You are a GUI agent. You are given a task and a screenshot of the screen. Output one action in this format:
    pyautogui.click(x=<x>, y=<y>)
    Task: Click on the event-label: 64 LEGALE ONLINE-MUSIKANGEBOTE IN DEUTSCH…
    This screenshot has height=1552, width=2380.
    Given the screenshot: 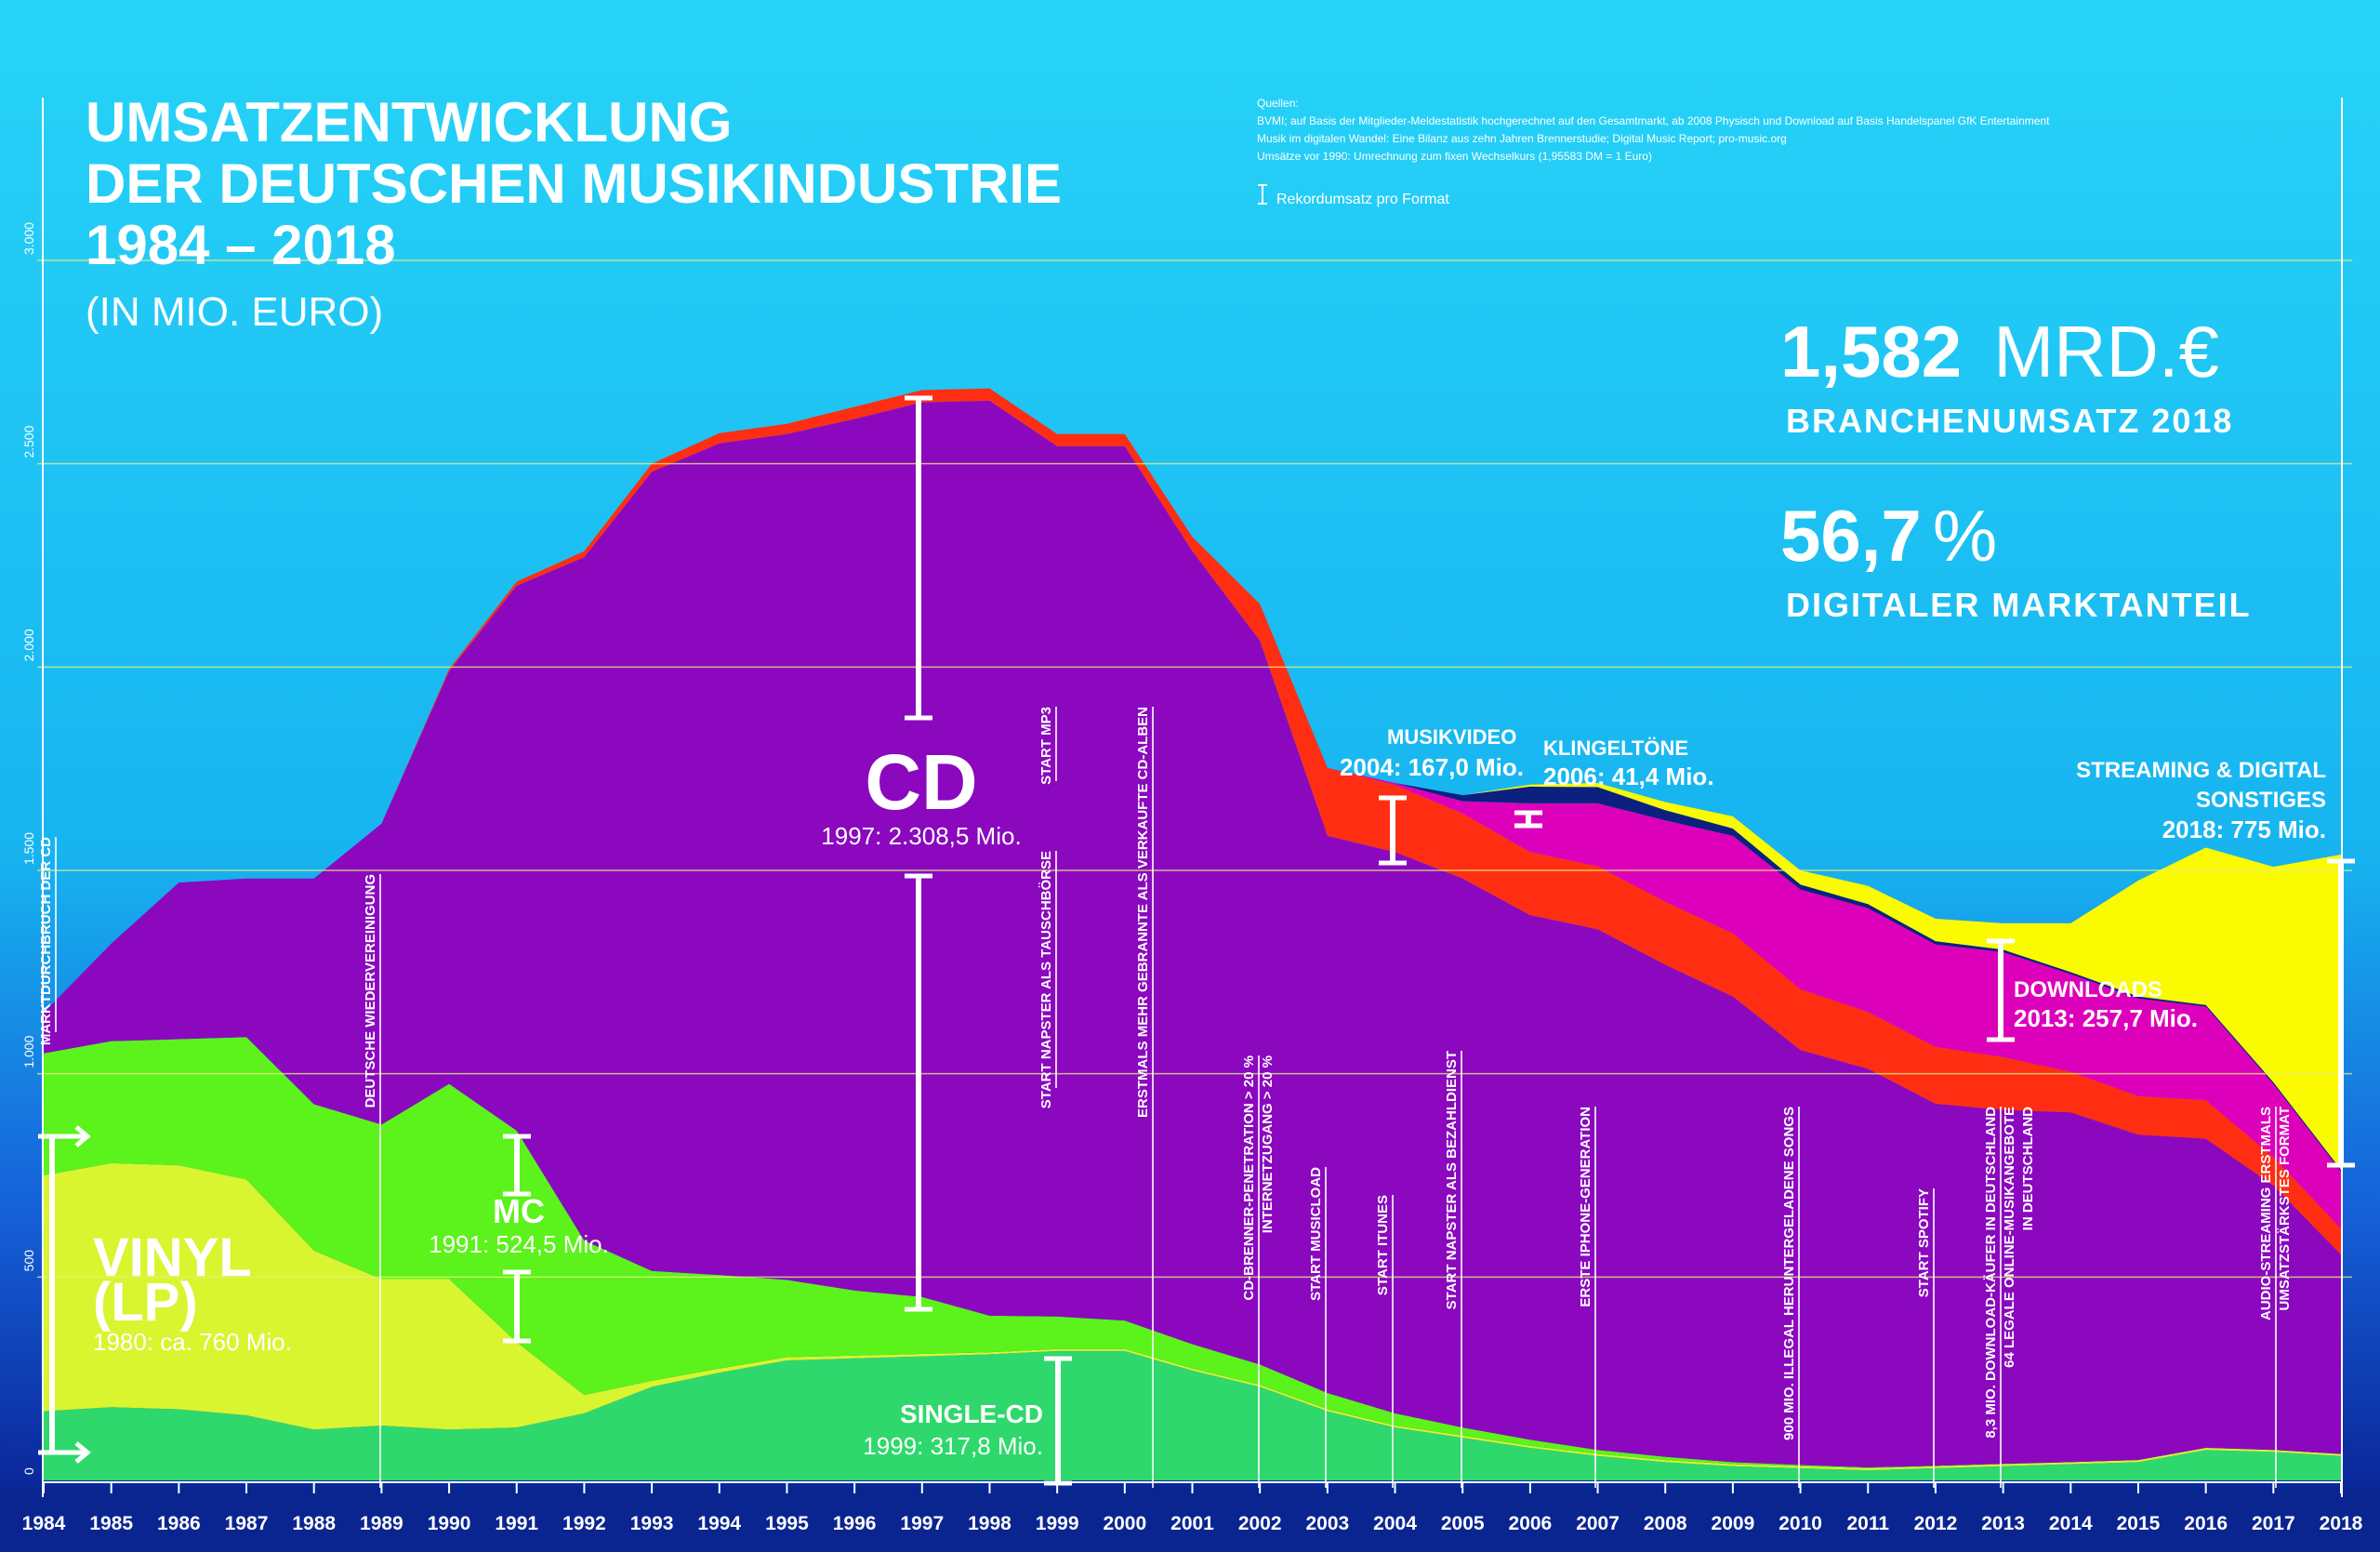 What is the action you would take?
    pyautogui.click(x=2019, y=1237)
    